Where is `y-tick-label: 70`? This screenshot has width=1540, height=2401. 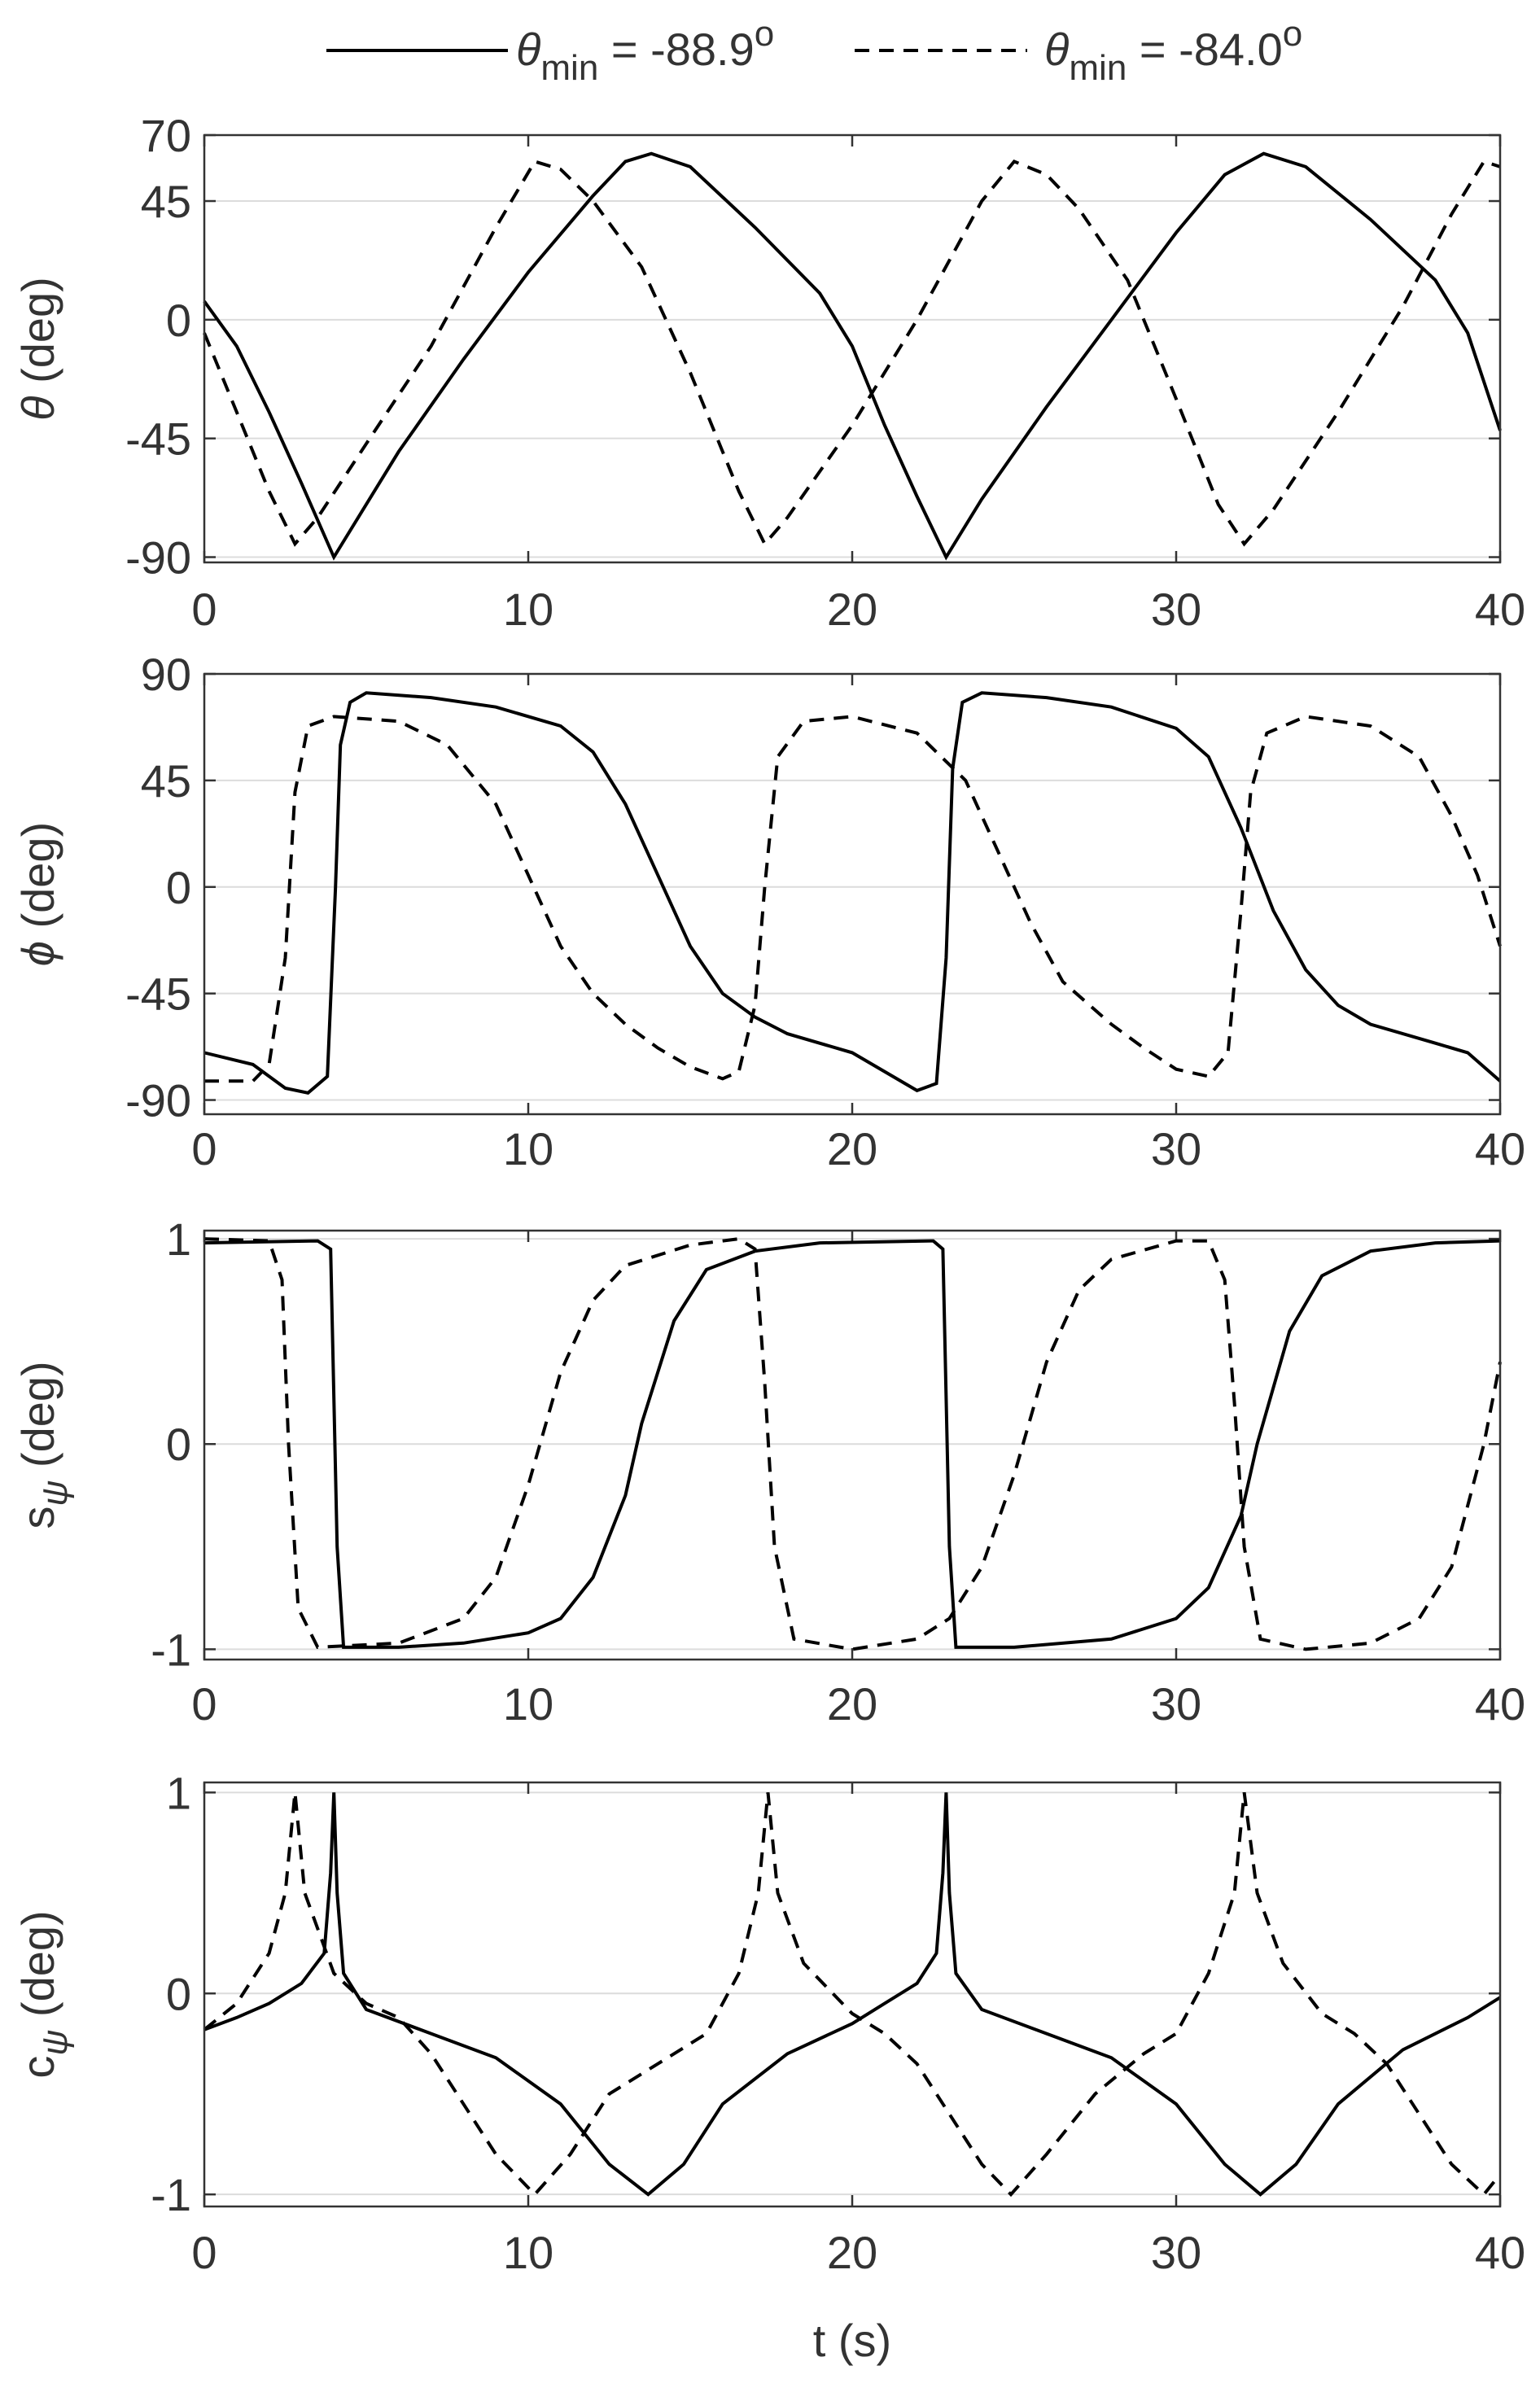 y-tick-label: 70 is located at coordinates (166, 135).